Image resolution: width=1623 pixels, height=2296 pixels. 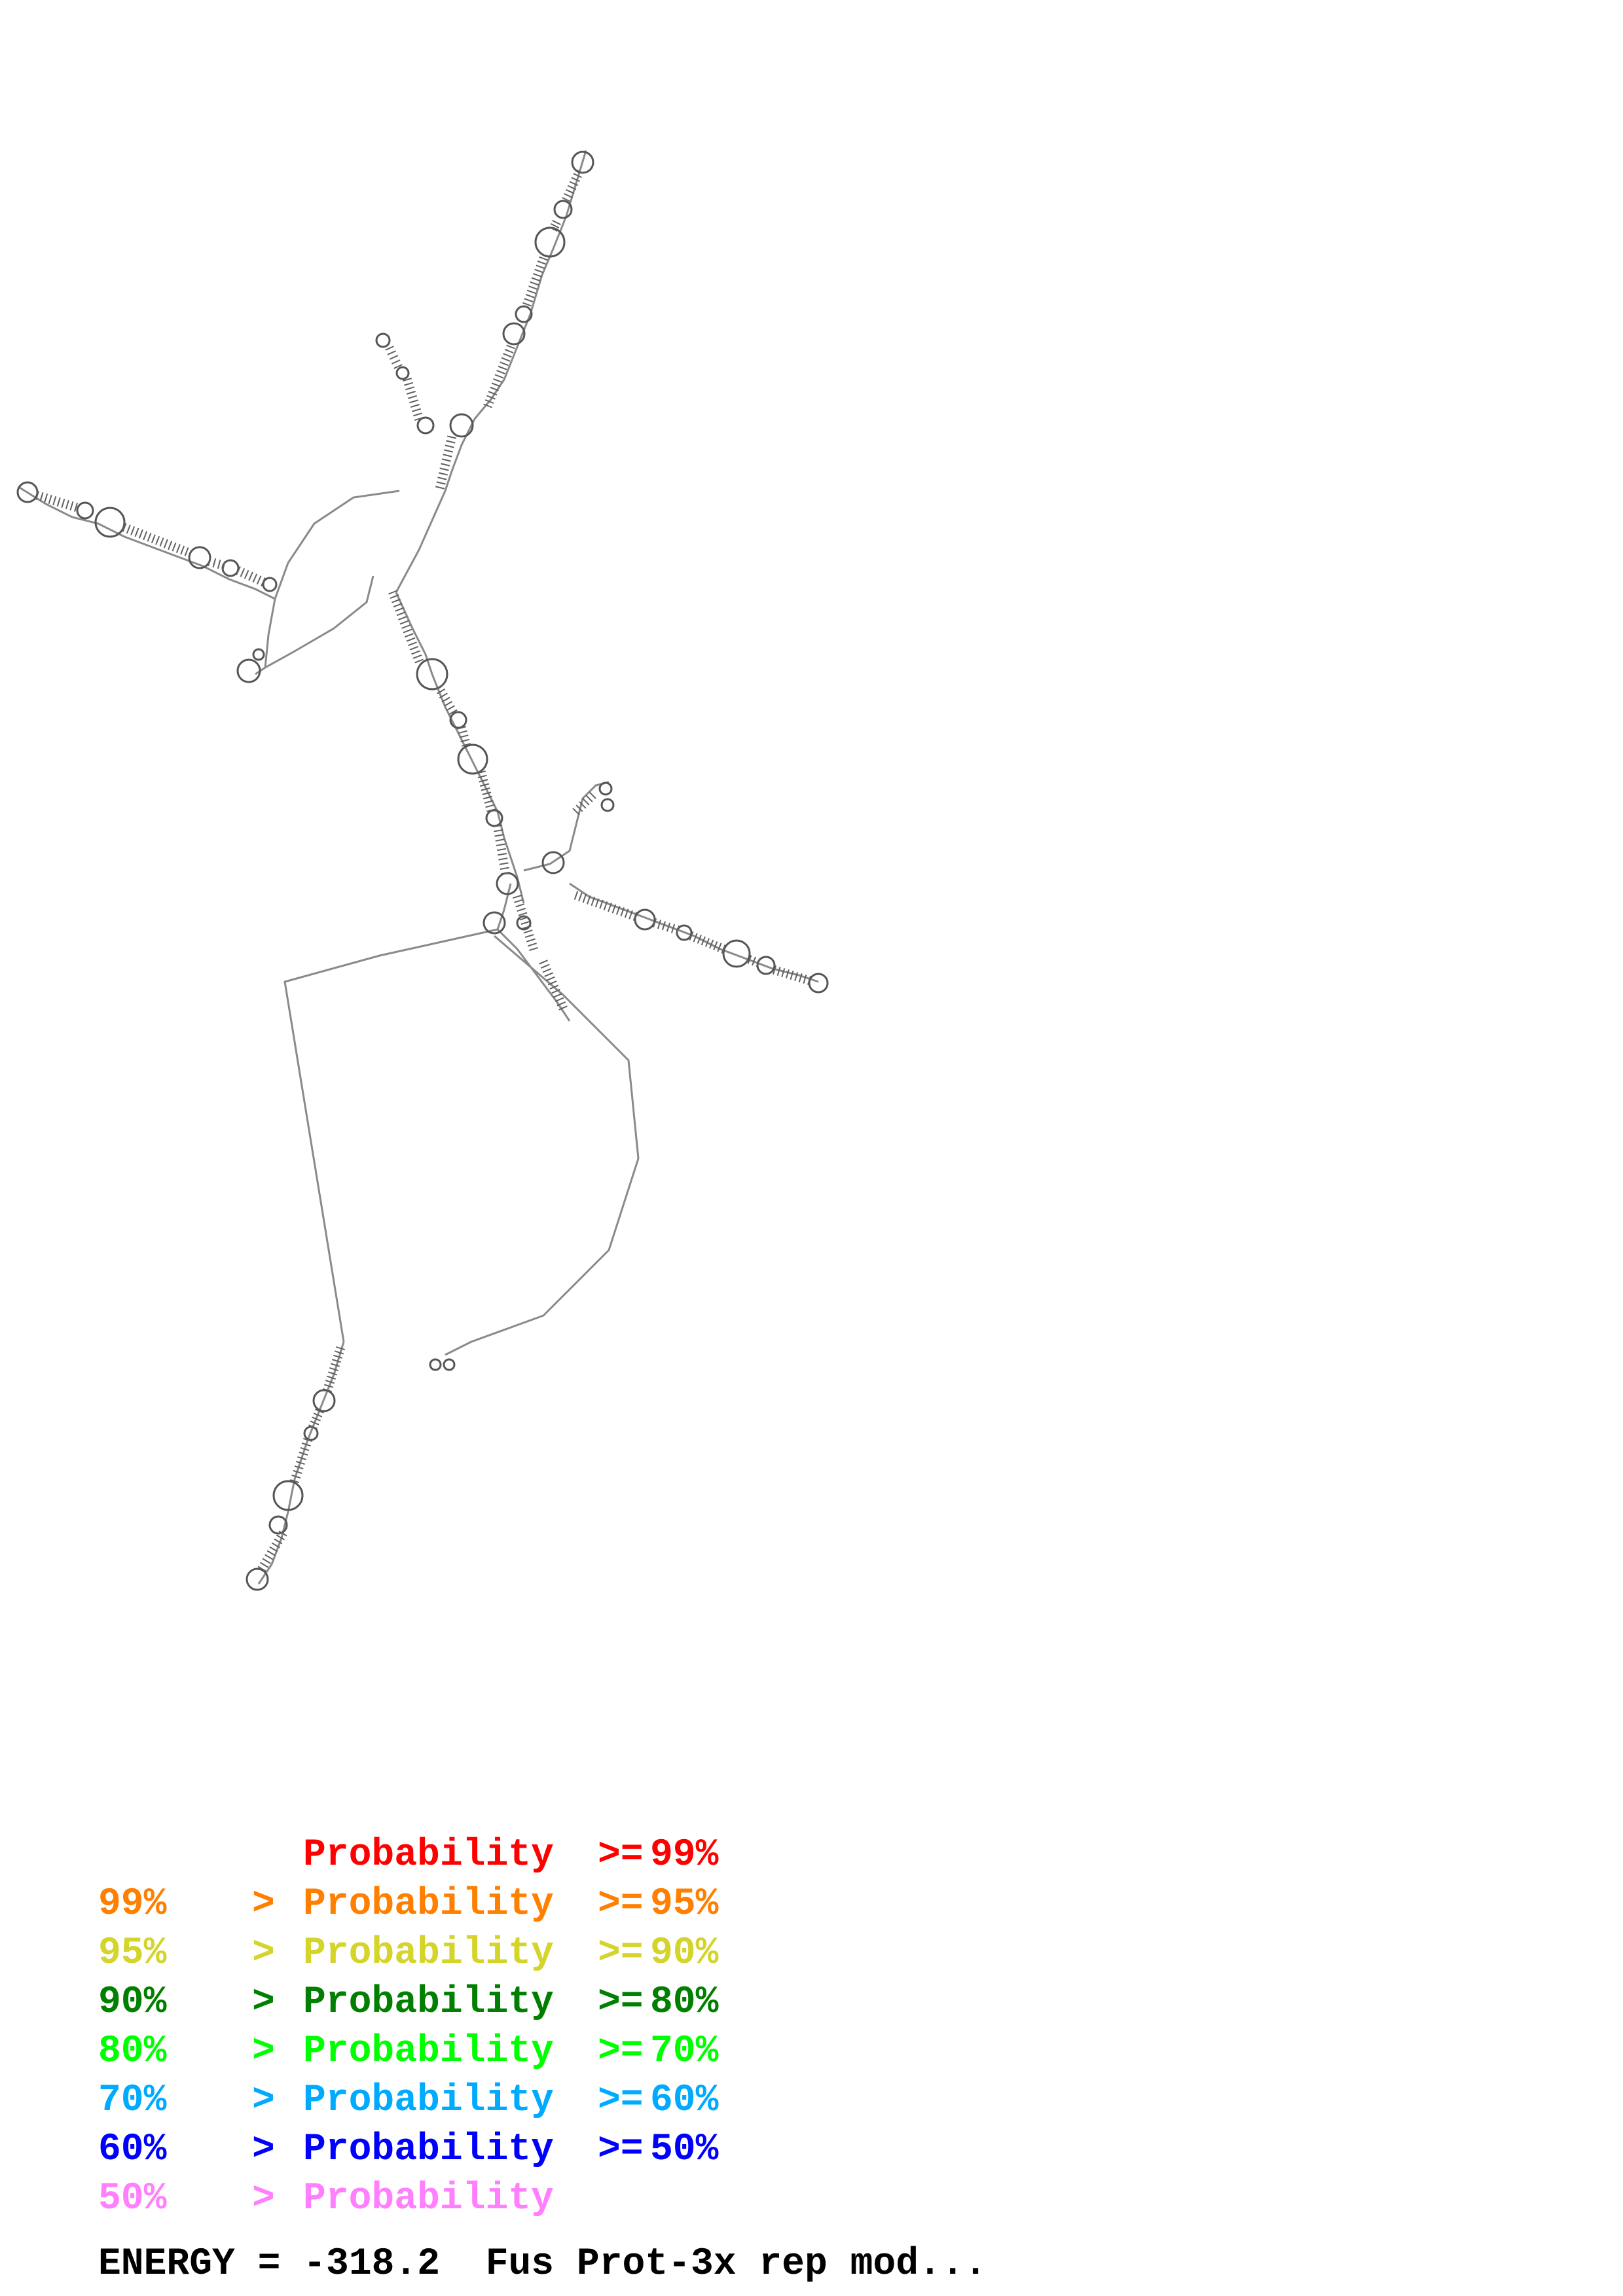 I want to click on legend-upper-bound: 95%, so click(x=684, y=1904).